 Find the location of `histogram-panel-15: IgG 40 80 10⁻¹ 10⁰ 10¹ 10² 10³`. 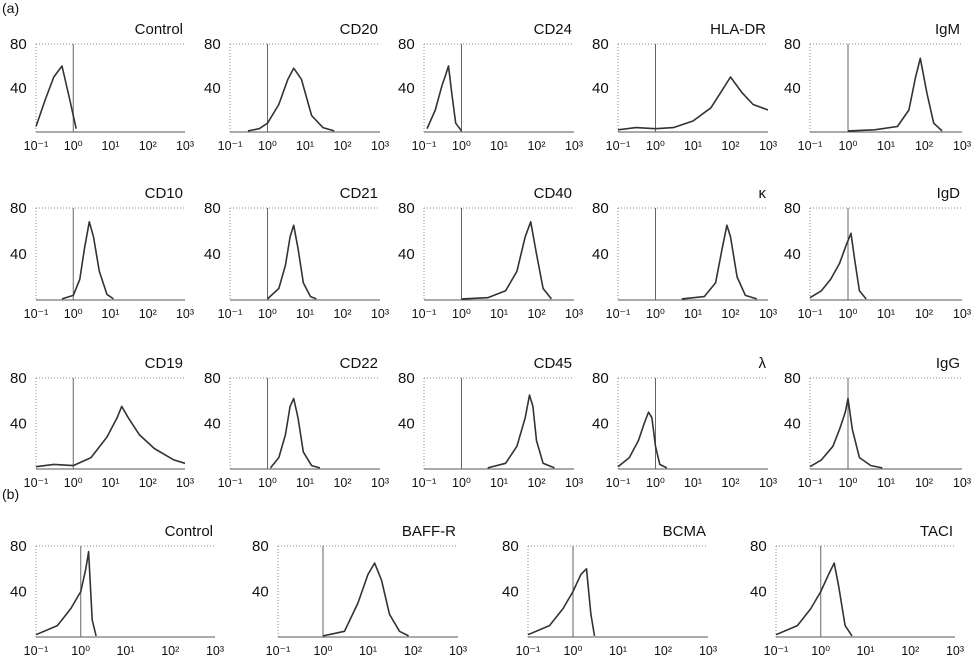

histogram-panel-15: IgG 40 80 10⁻¹ 10⁰ 10¹ 10² 10³ is located at coordinates (877, 422).